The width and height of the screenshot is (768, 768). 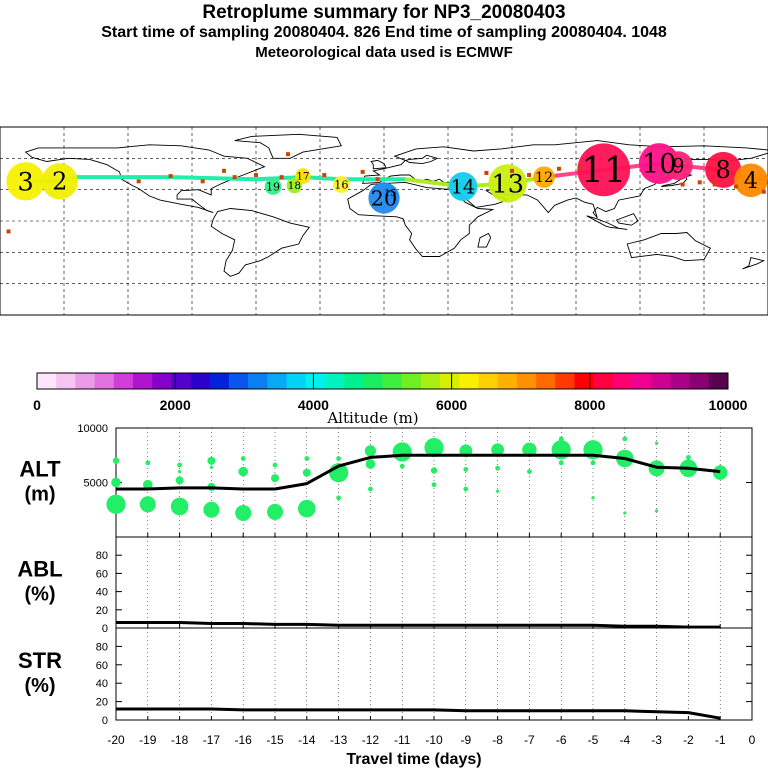 I want to click on y-axis-label: ABL, so click(x=39, y=569).